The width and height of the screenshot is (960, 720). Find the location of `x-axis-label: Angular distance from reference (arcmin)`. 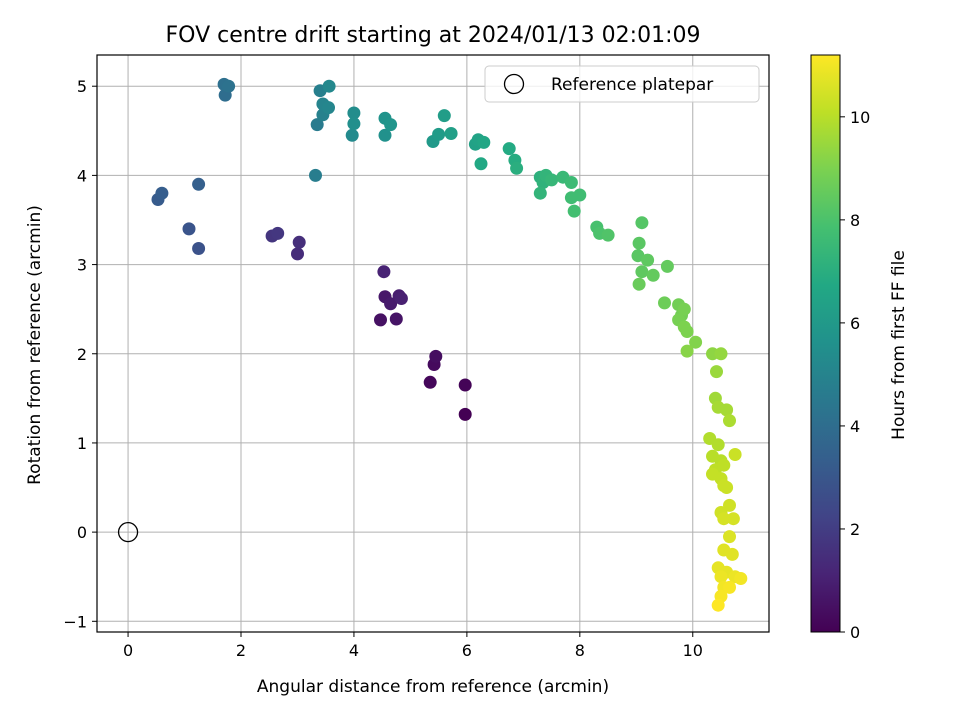

x-axis-label: Angular distance from reference (arcmin) is located at coordinates (433, 687).